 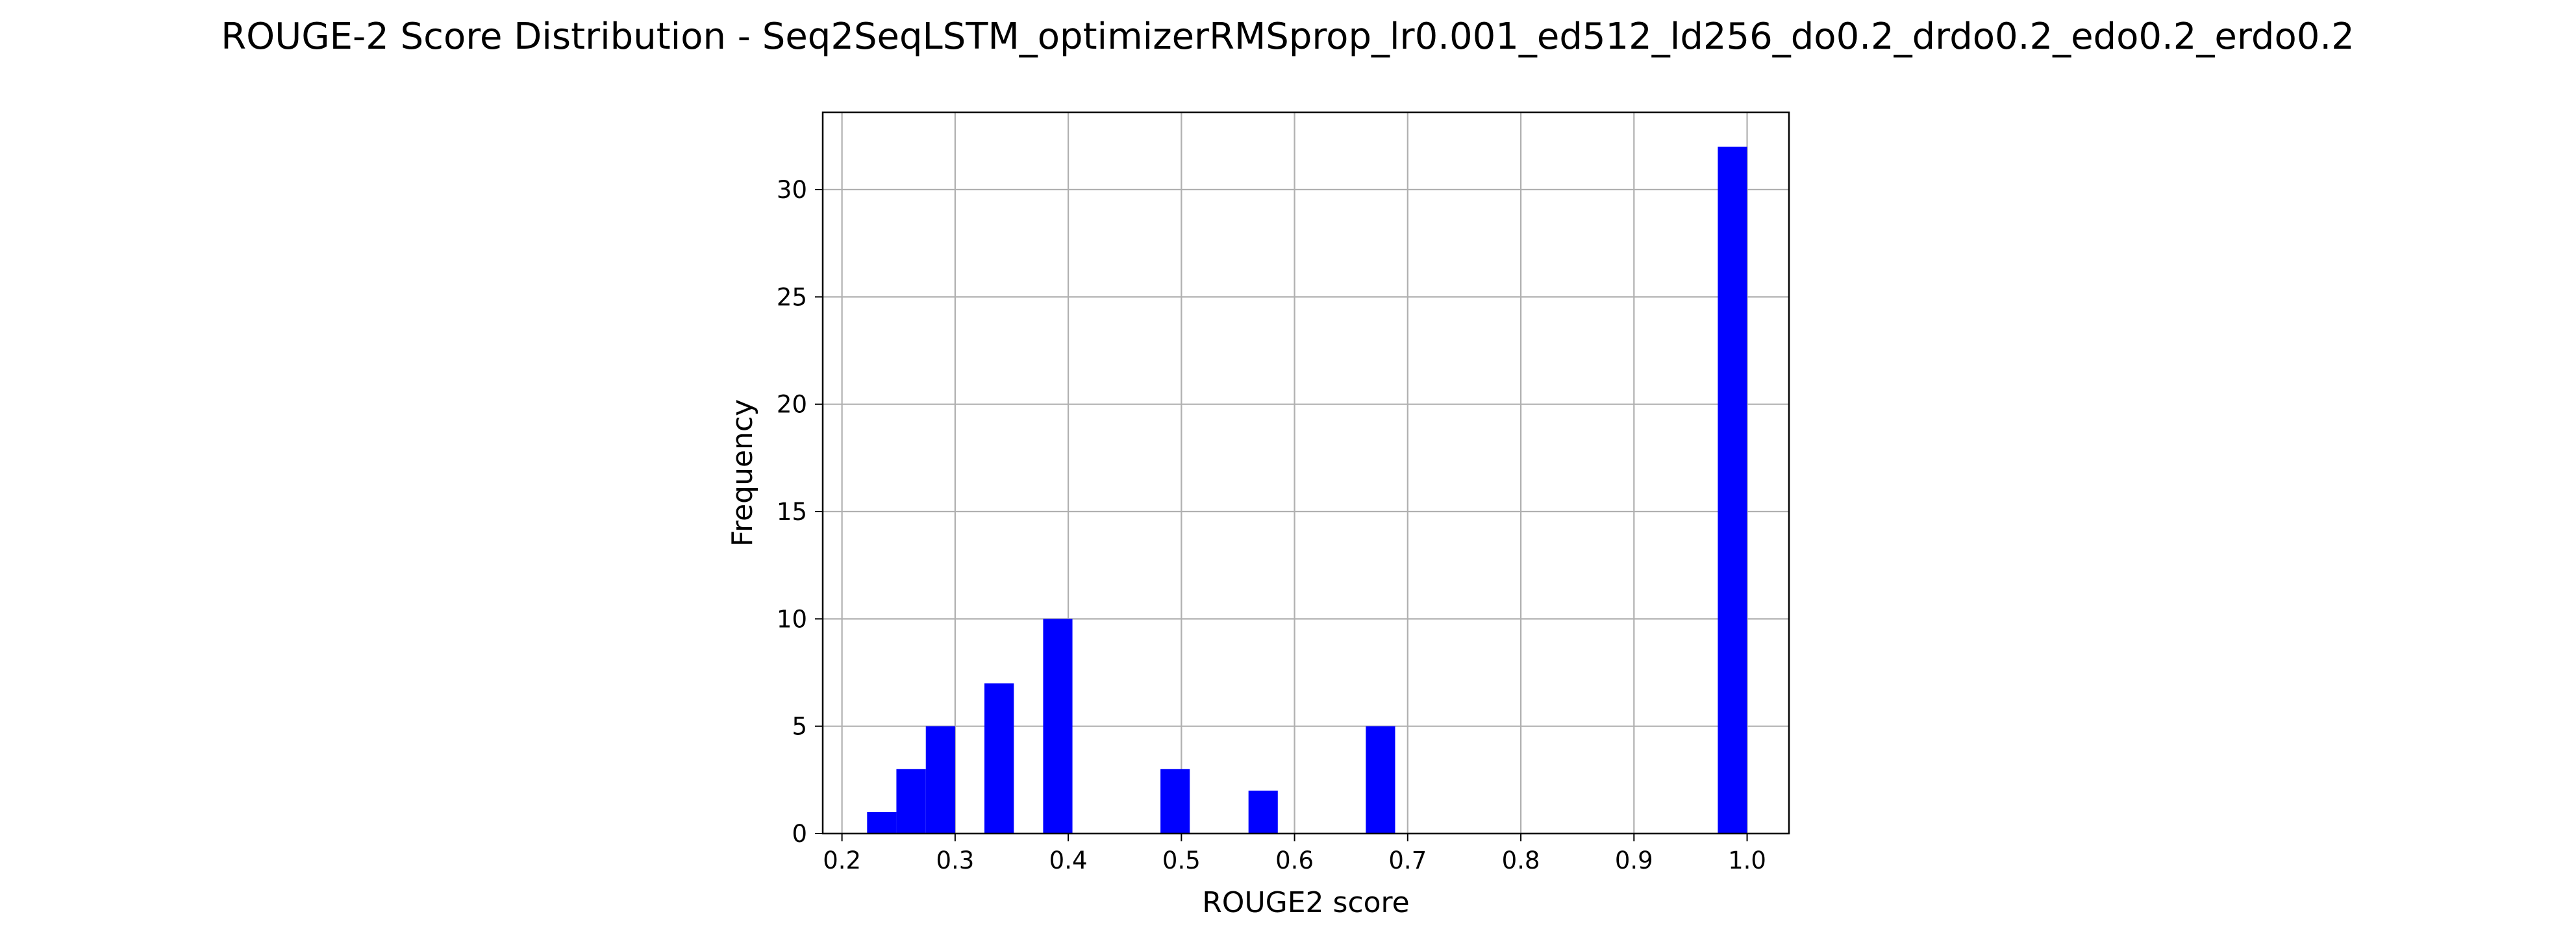 I want to click on y-axis-label: Frequency, so click(x=742, y=473).